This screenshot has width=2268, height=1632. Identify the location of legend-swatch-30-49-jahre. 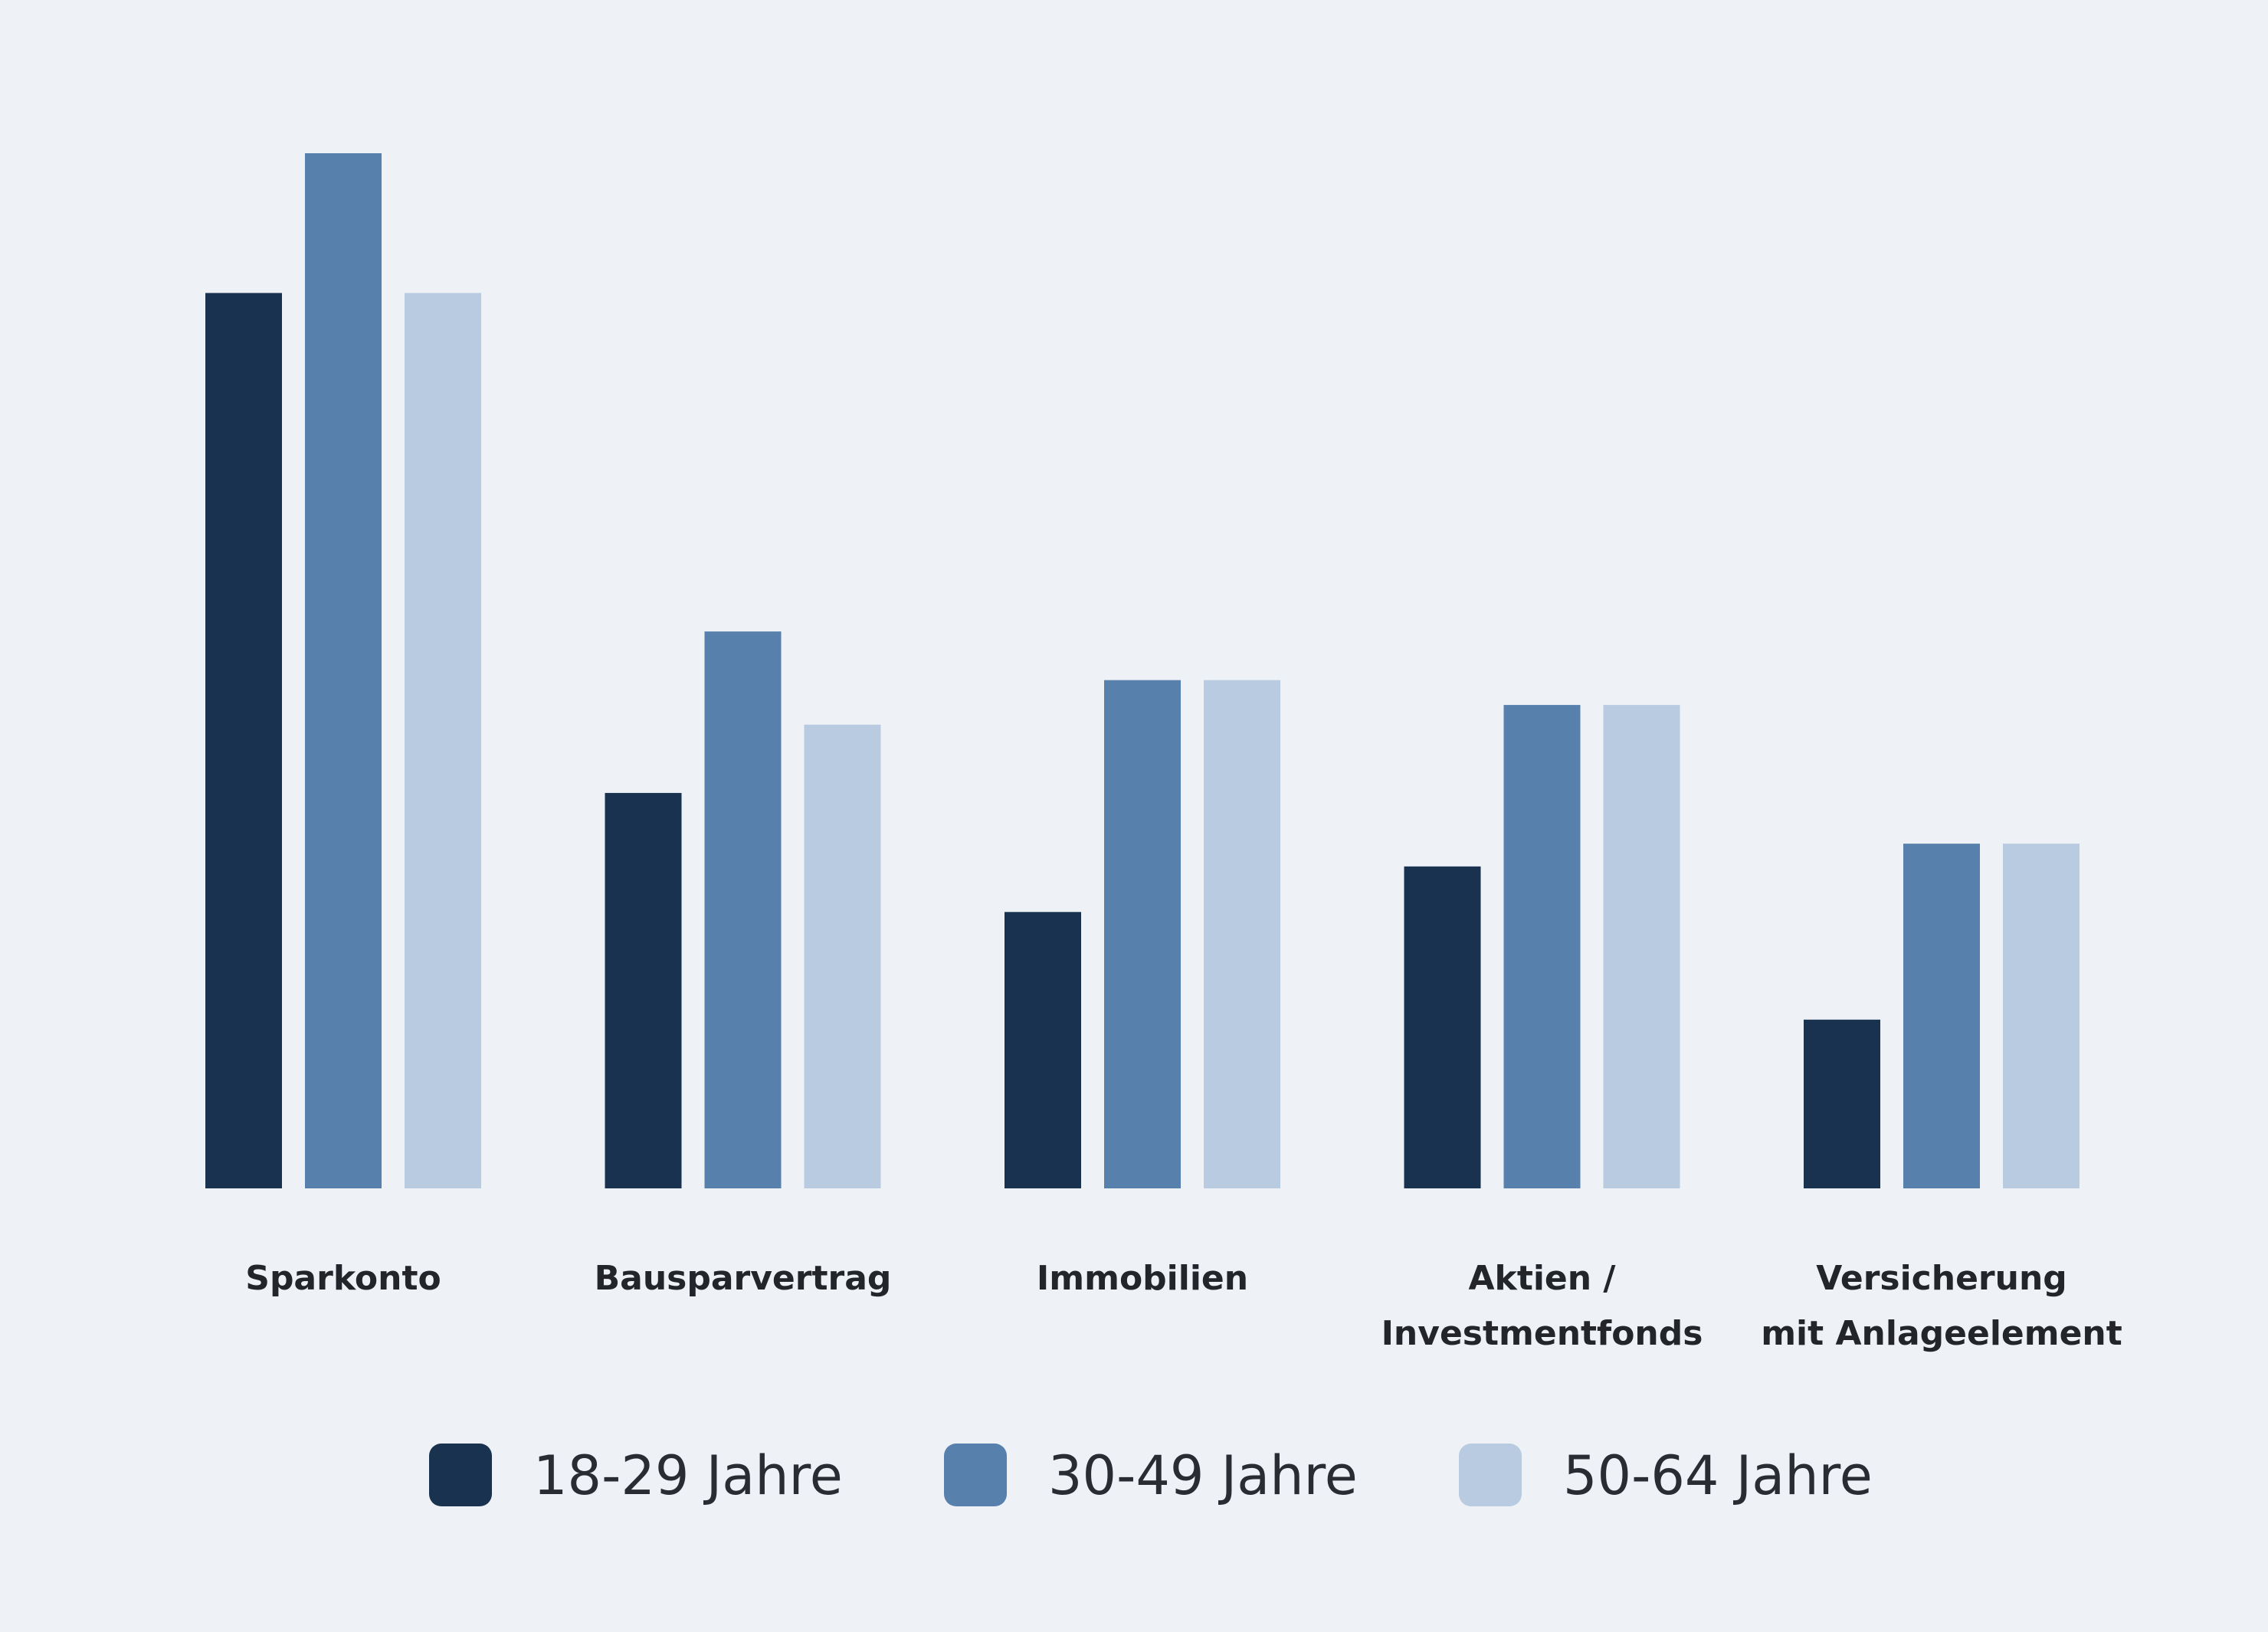
(975, 1475).